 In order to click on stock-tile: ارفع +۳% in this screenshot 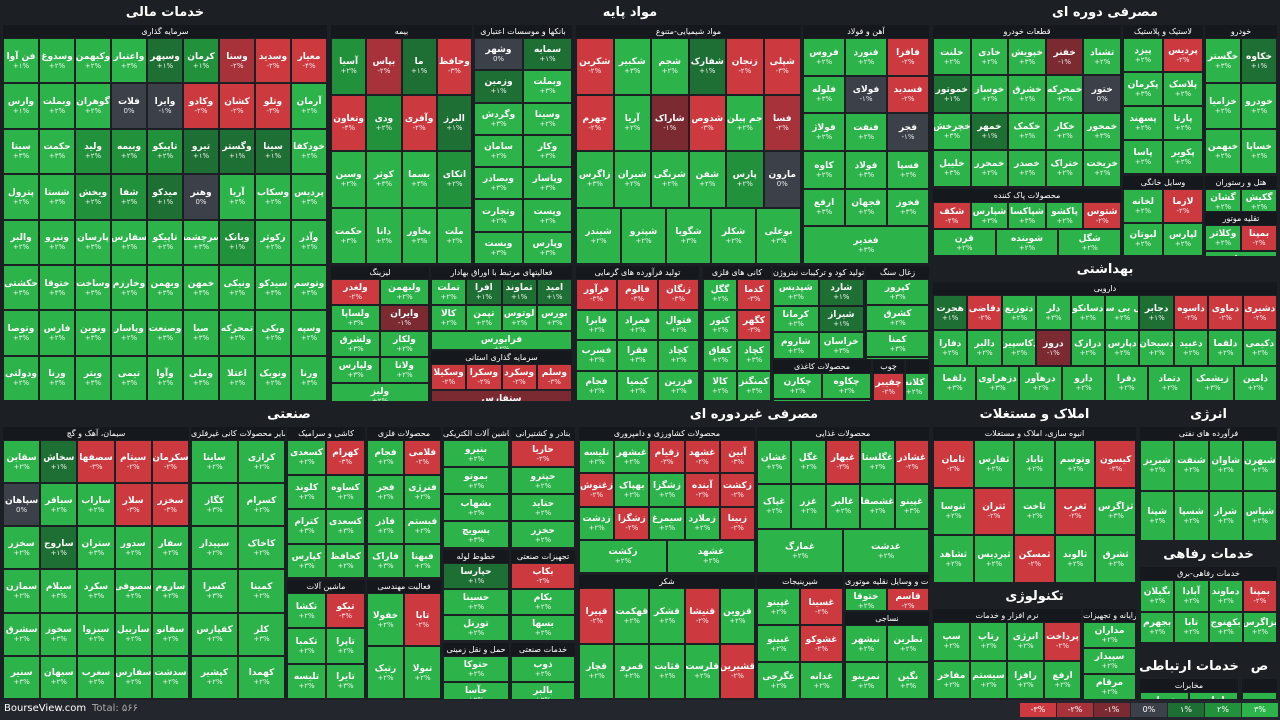, I will do `click(824, 207)`.